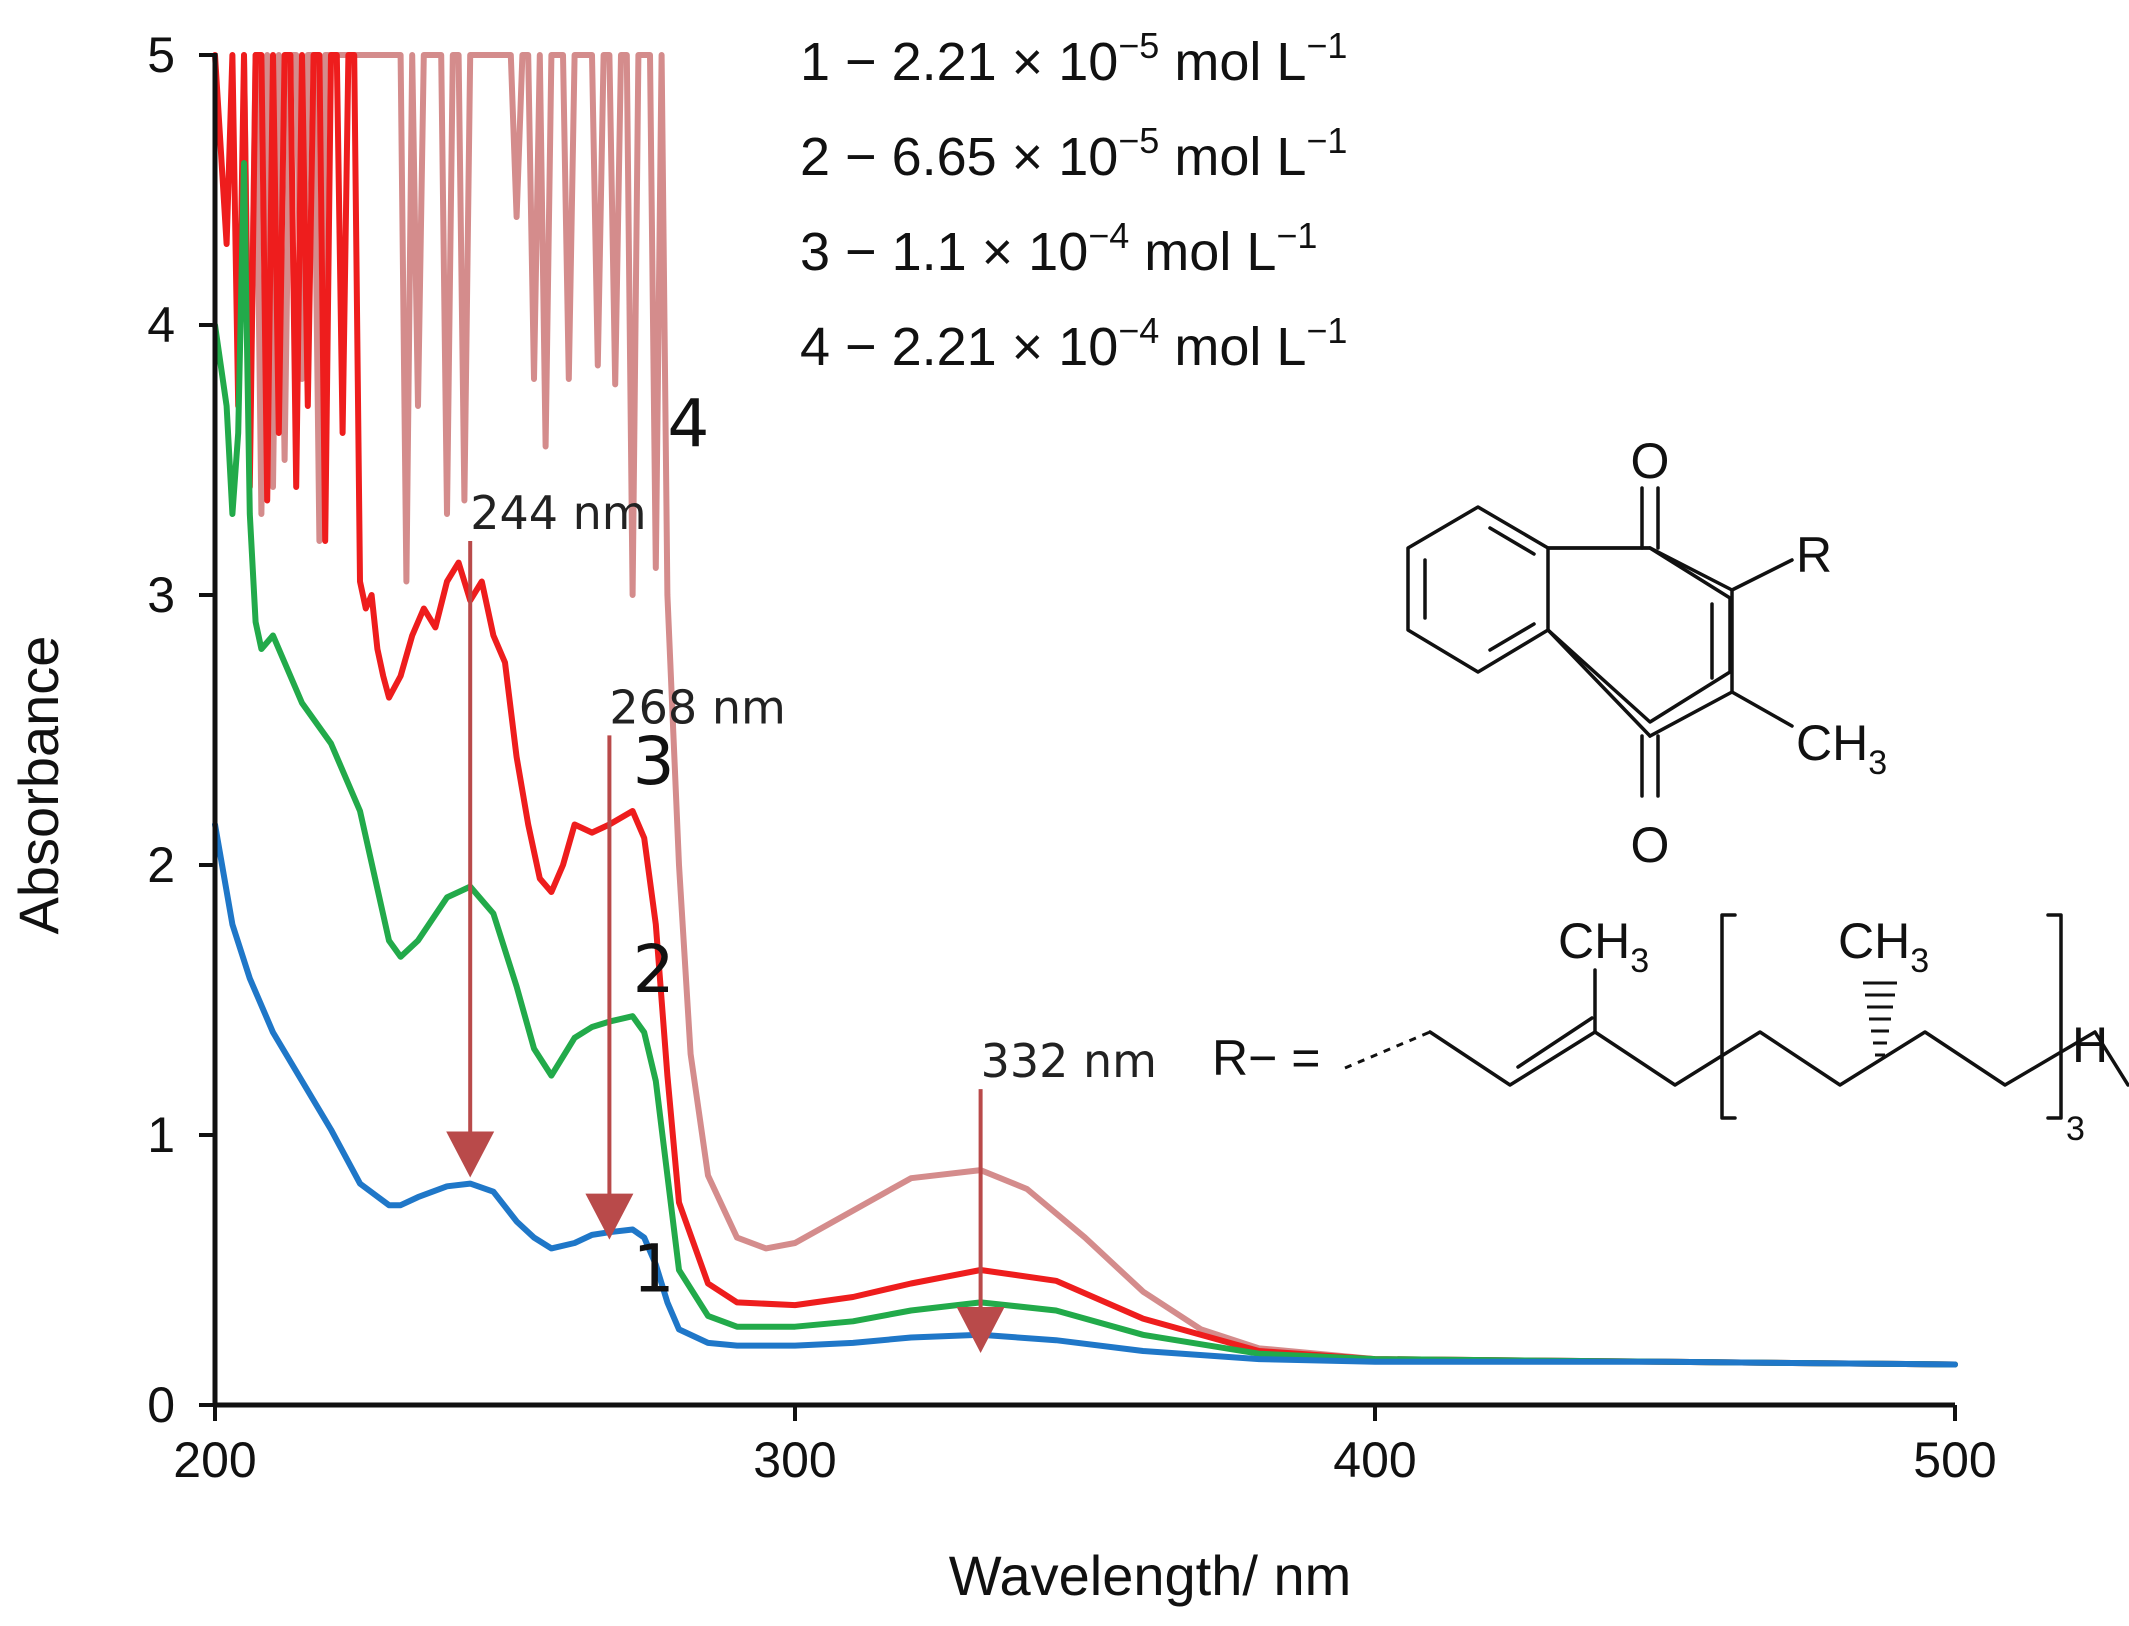  I want to click on legend-entry-1: 1 − 2.21 × 10−5 mol L−1, so click(1073, 58).